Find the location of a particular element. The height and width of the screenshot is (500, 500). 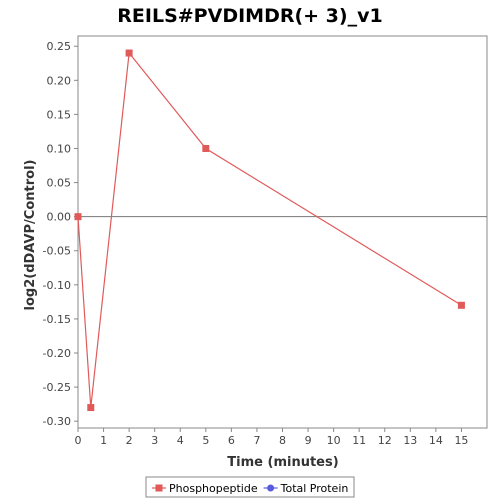

legend-box is located at coordinates (250, 487).